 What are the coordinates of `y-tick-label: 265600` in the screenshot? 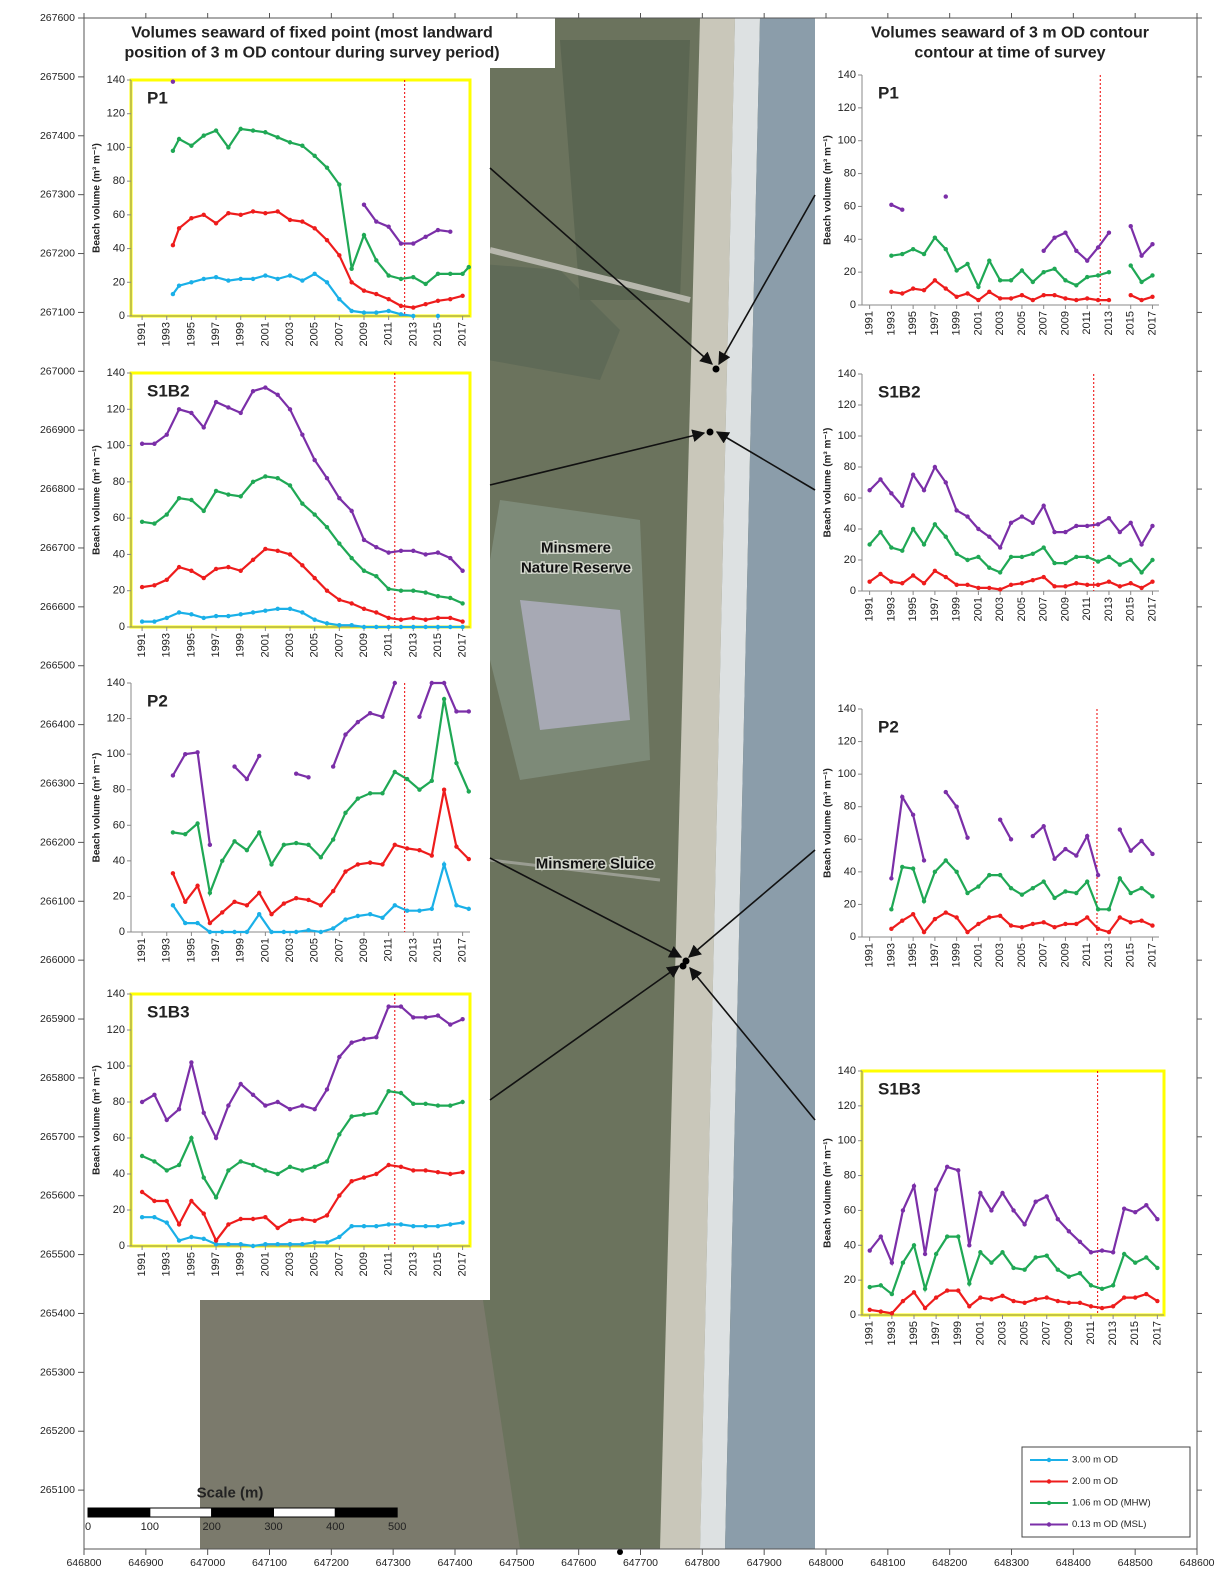 It's located at (57, 1196).